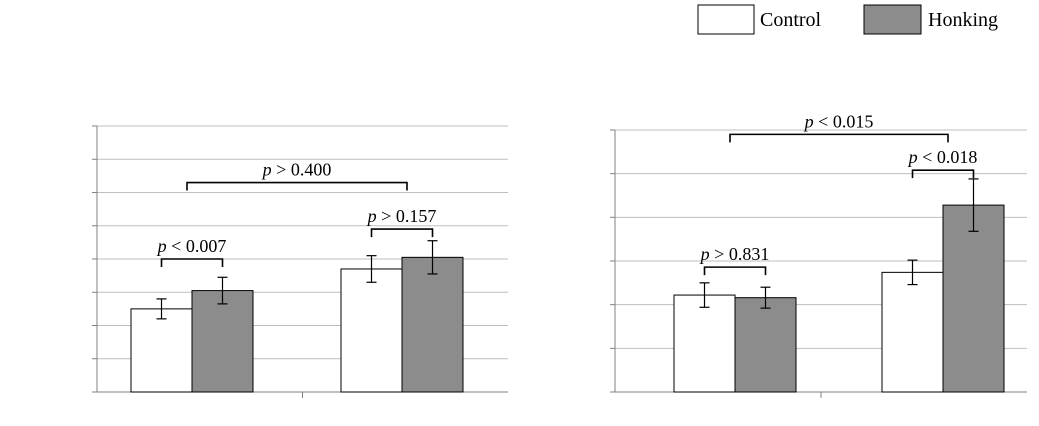 The image size is (1039, 426). What do you see at coordinates (838, 121) in the screenshot?
I see `p-value-label: p < 0.015` at bounding box center [838, 121].